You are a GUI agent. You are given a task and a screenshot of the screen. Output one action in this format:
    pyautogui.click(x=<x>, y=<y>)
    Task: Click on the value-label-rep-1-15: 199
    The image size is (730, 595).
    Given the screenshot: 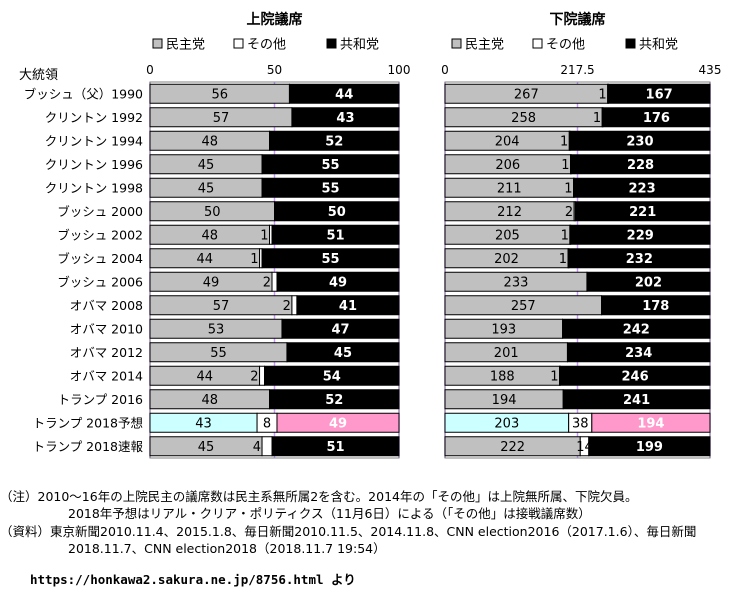 What is the action you would take?
    pyautogui.click(x=649, y=447)
    